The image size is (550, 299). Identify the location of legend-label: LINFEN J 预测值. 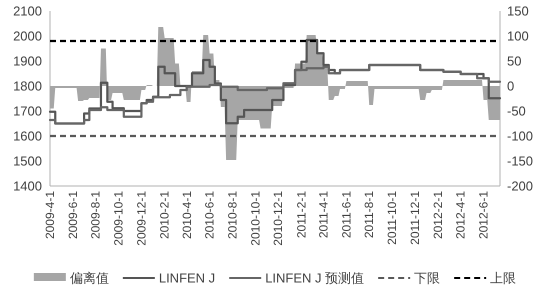
(314, 278).